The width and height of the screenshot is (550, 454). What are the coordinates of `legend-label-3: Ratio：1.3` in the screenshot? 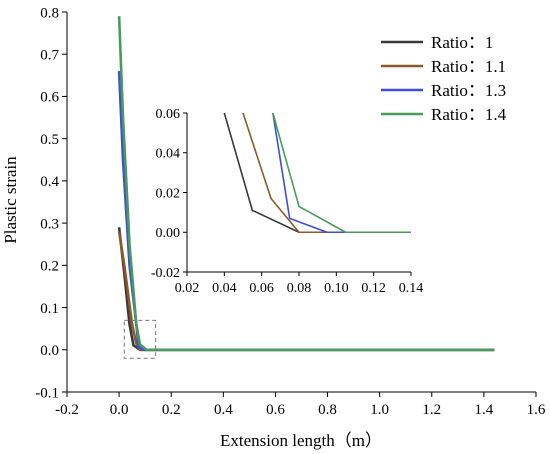 It's located at (468, 90).